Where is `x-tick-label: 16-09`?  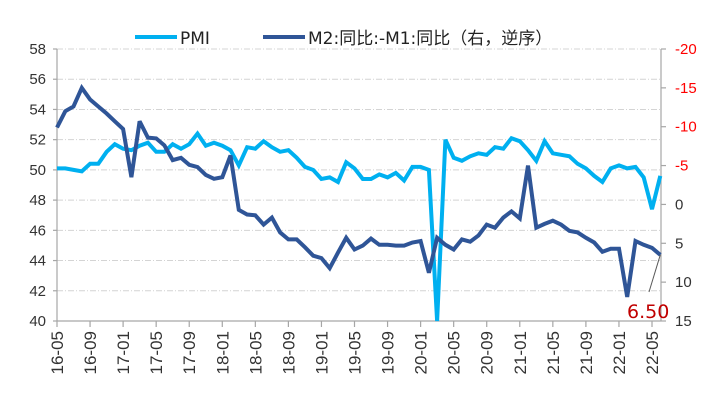
x-tick-label: 16-09 is located at coordinates (90, 352).